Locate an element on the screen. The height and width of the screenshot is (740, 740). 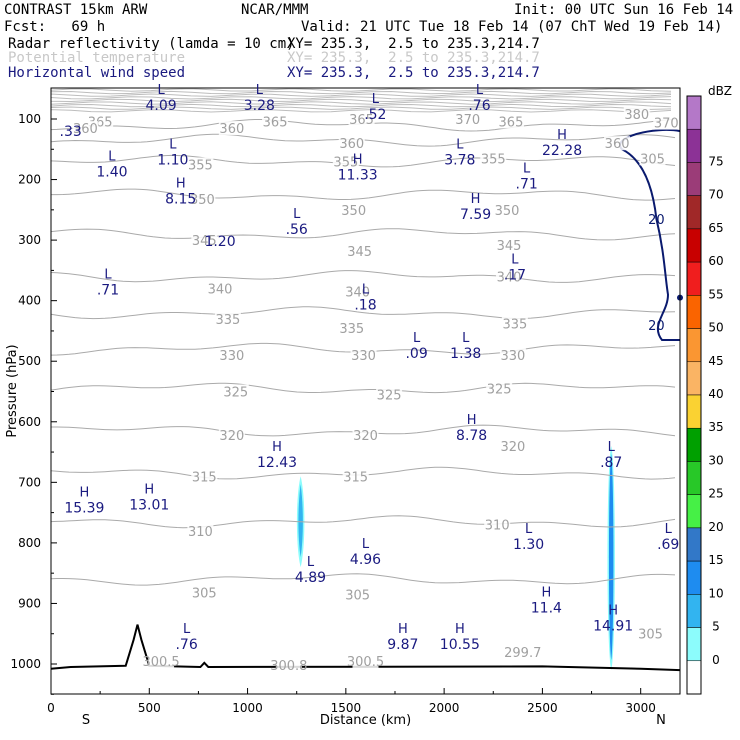
wind-extremum-value: 13.01 is located at coordinates (149, 505).